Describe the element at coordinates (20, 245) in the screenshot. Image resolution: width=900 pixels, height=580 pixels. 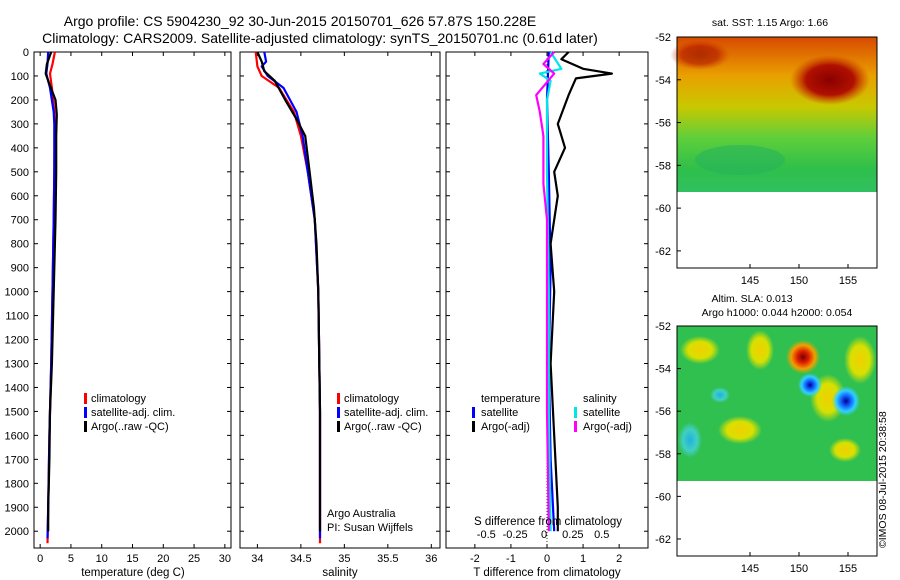
I see `y-tick-label: 800` at that location.